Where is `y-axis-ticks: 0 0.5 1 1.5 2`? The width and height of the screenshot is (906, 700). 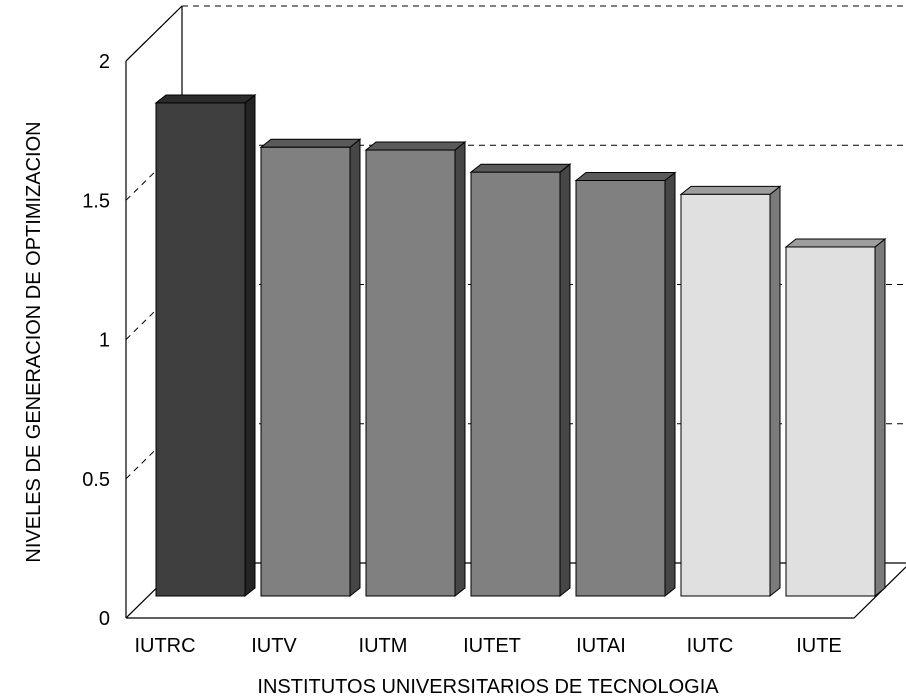 y-axis-ticks: 0 0.5 1 1.5 2 is located at coordinates (96, 340).